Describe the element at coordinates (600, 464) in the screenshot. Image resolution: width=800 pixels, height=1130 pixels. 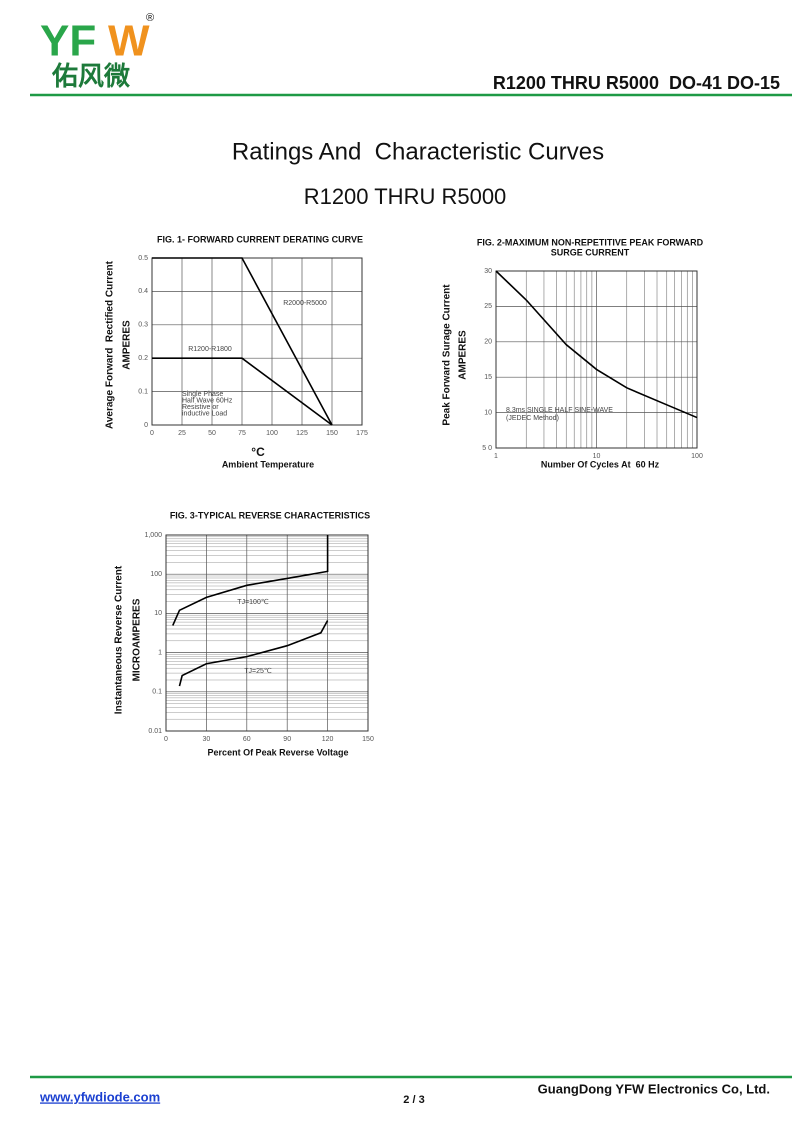
I see `x-axis-label: Number Of Cycles At 60 Hz` at that location.